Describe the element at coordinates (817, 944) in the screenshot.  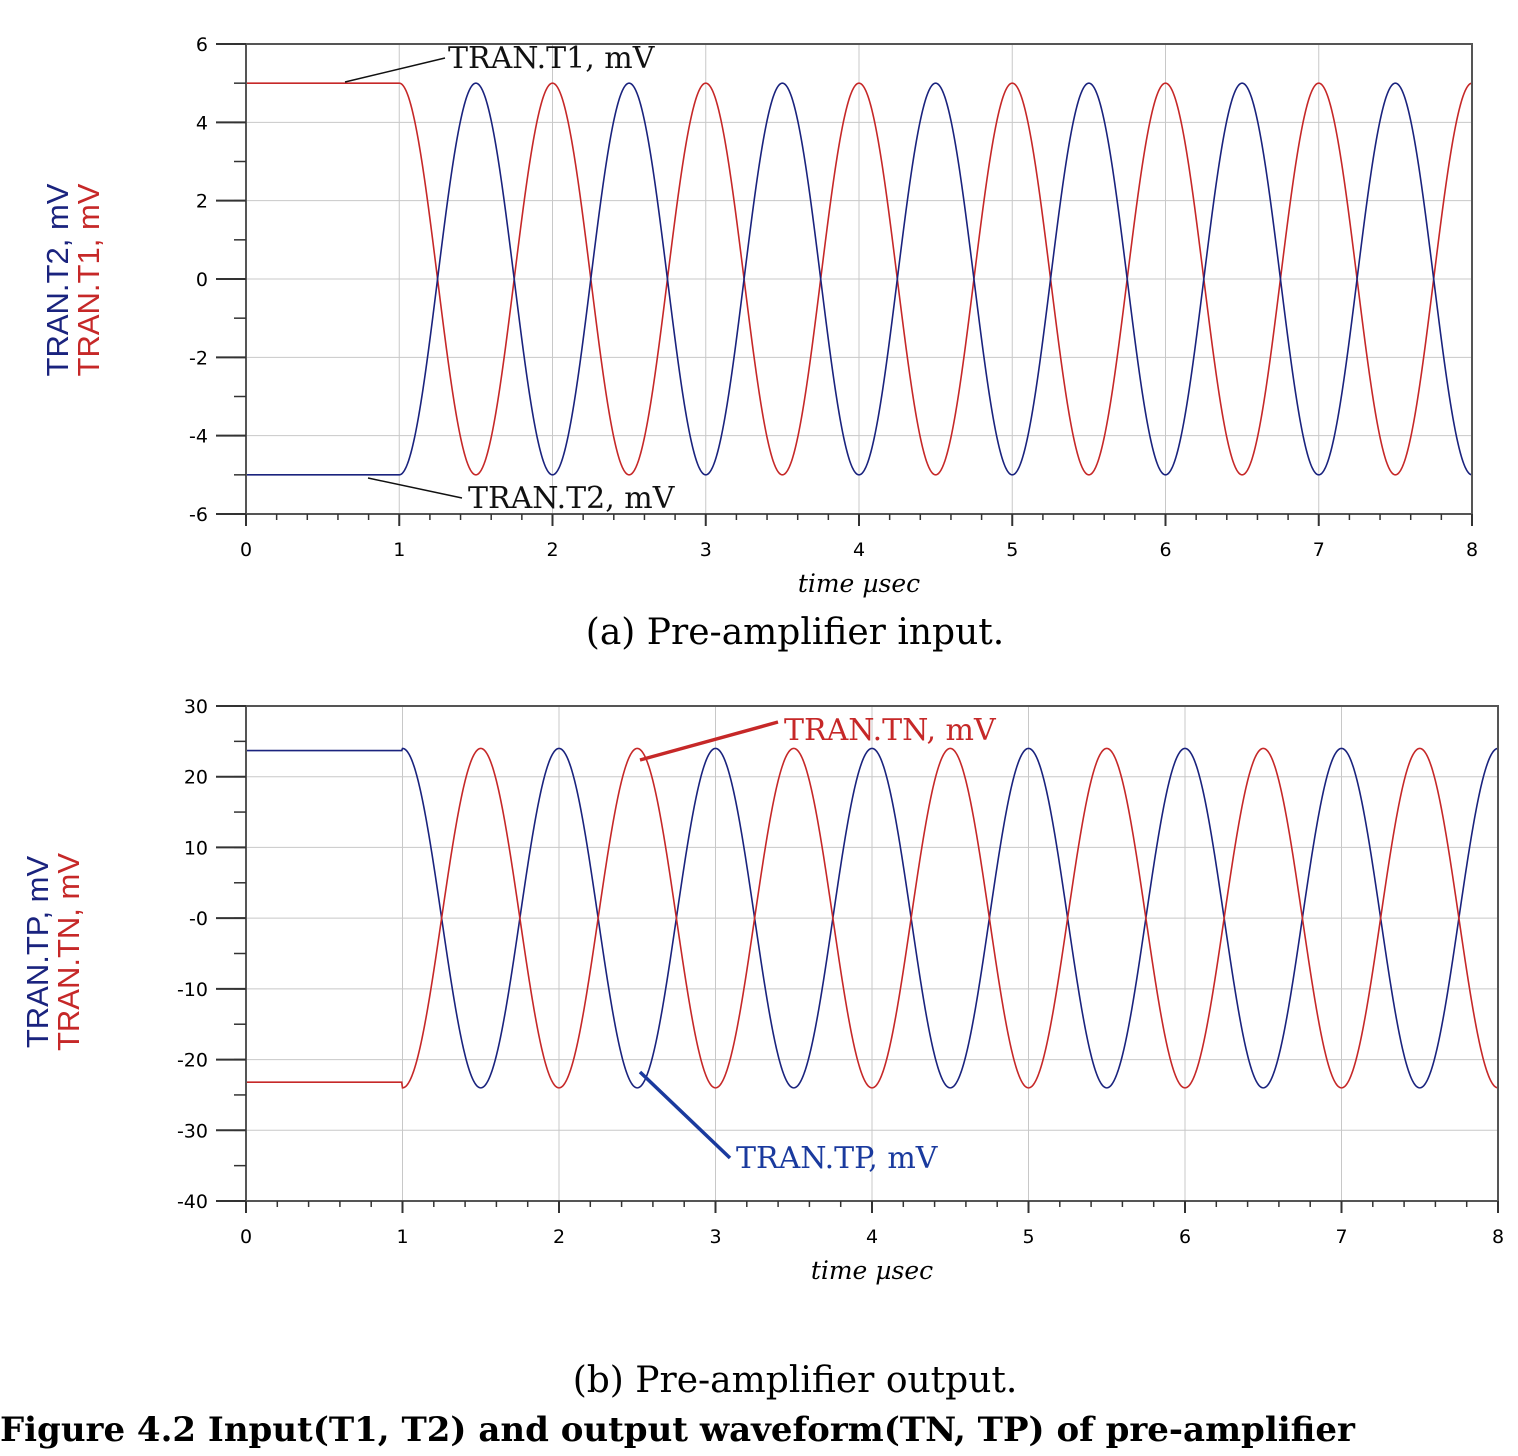
I see `annotations: TRAN.TN, mV TRAN.TP, mV` at that location.